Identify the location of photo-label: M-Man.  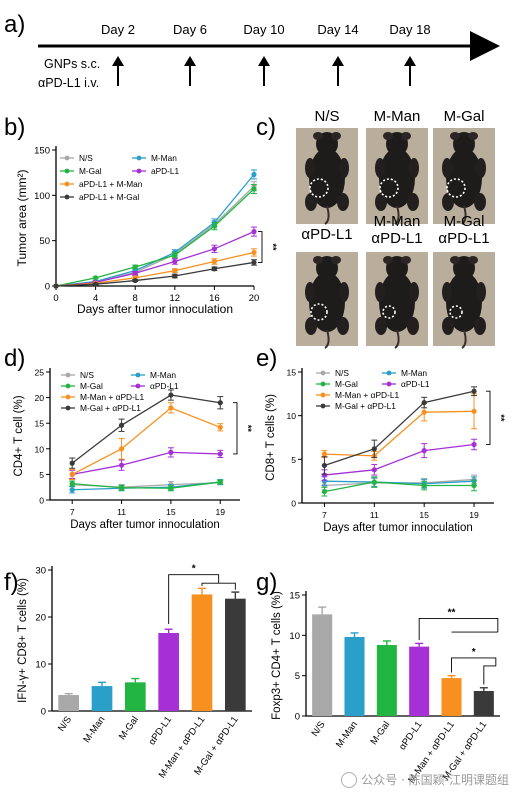
(397, 116).